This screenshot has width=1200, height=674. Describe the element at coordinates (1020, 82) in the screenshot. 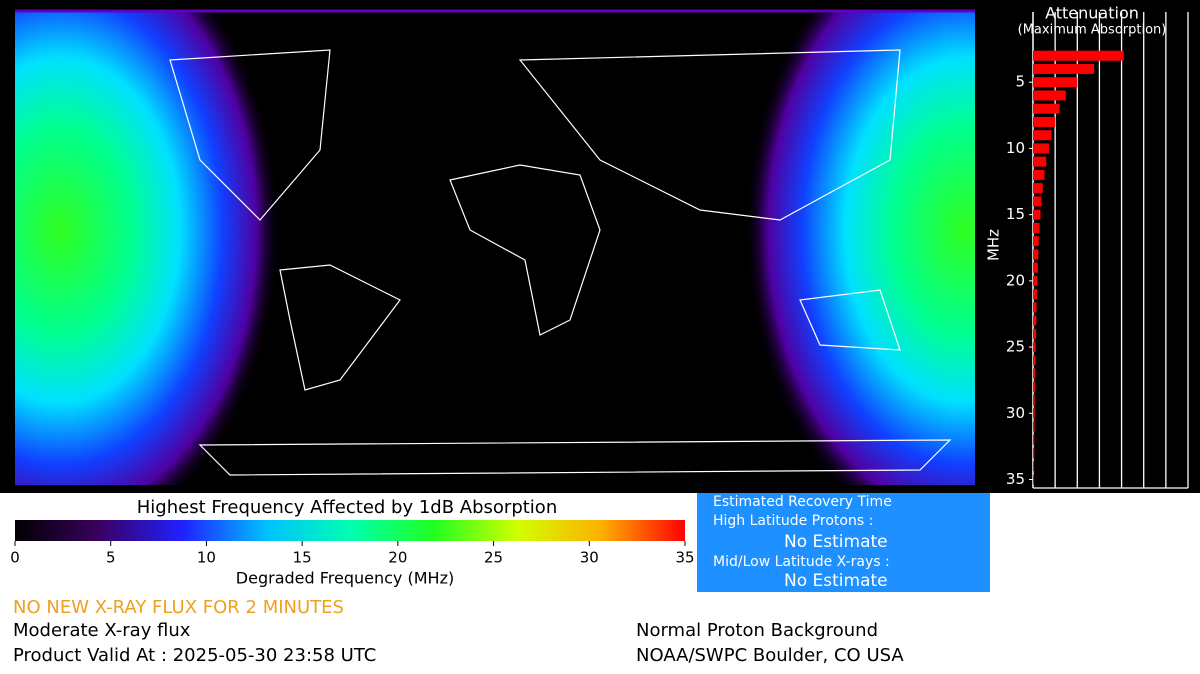

I see `y-tick-label: 5` at that location.